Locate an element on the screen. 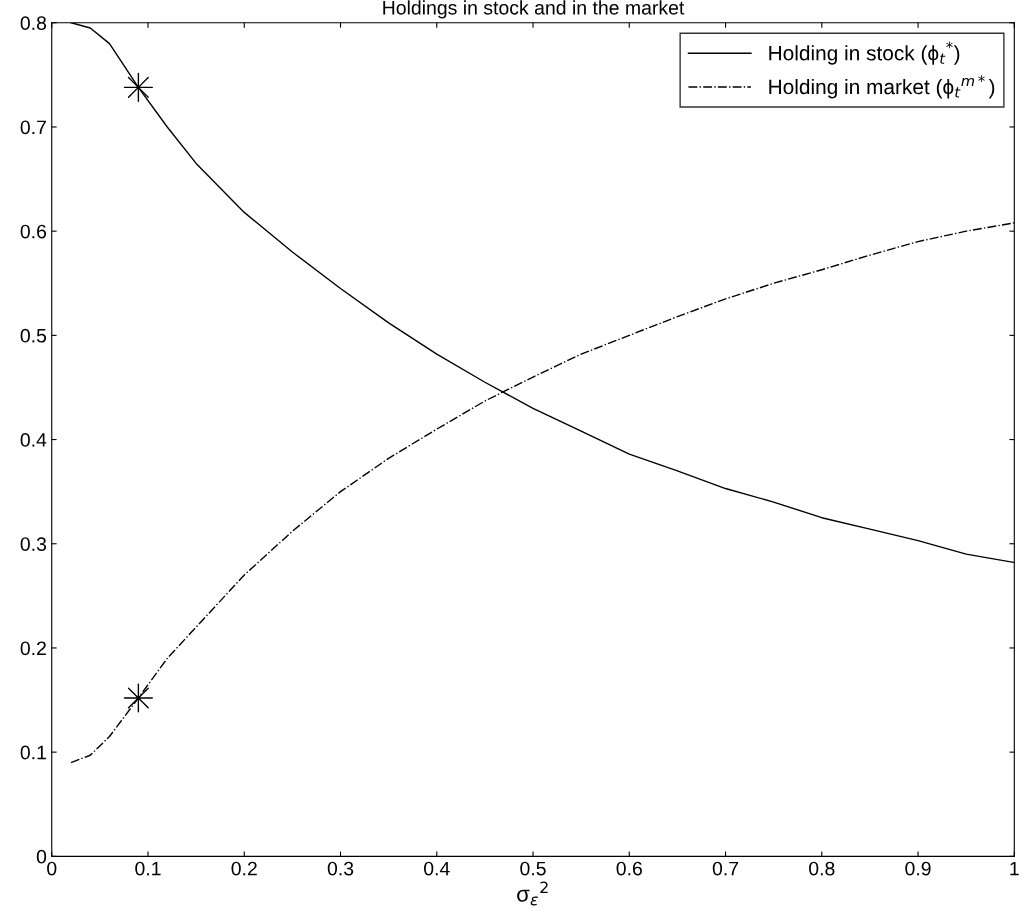 The height and width of the screenshot is (911, 1035). y-tick-label: 0.8 is located at coordinates (33, 23).